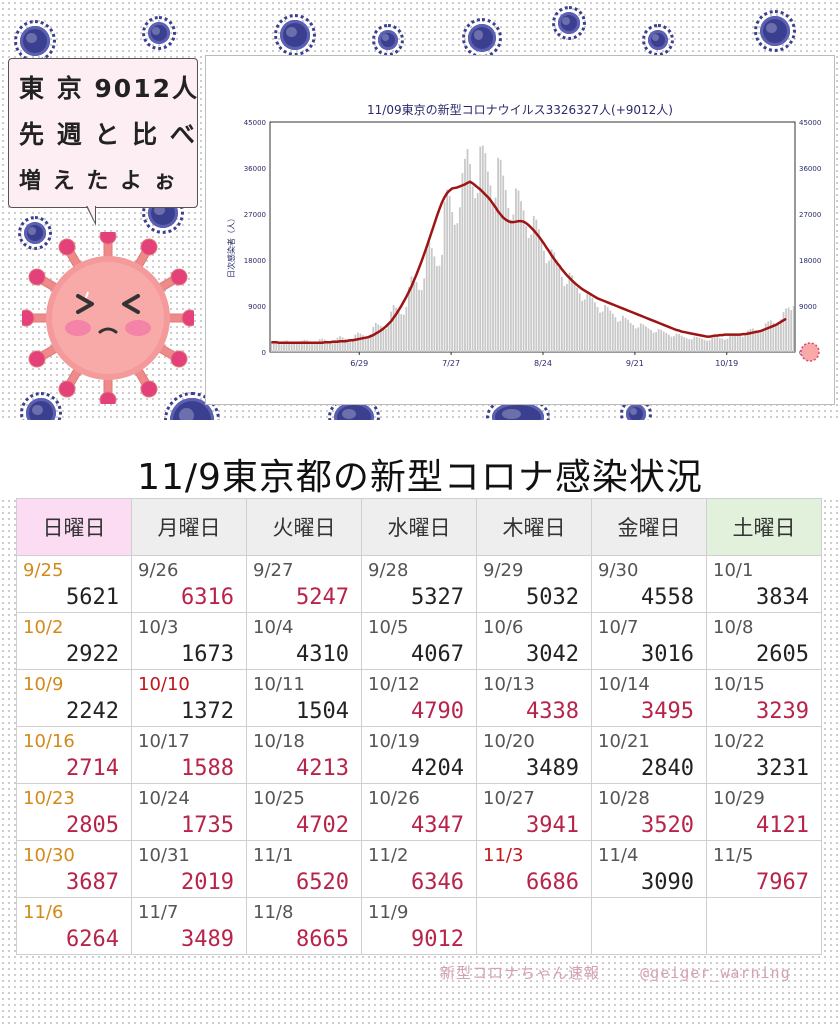  Describe the element at coordinates (658, 40) in the screenshot. I see `virus-icon` at that location.